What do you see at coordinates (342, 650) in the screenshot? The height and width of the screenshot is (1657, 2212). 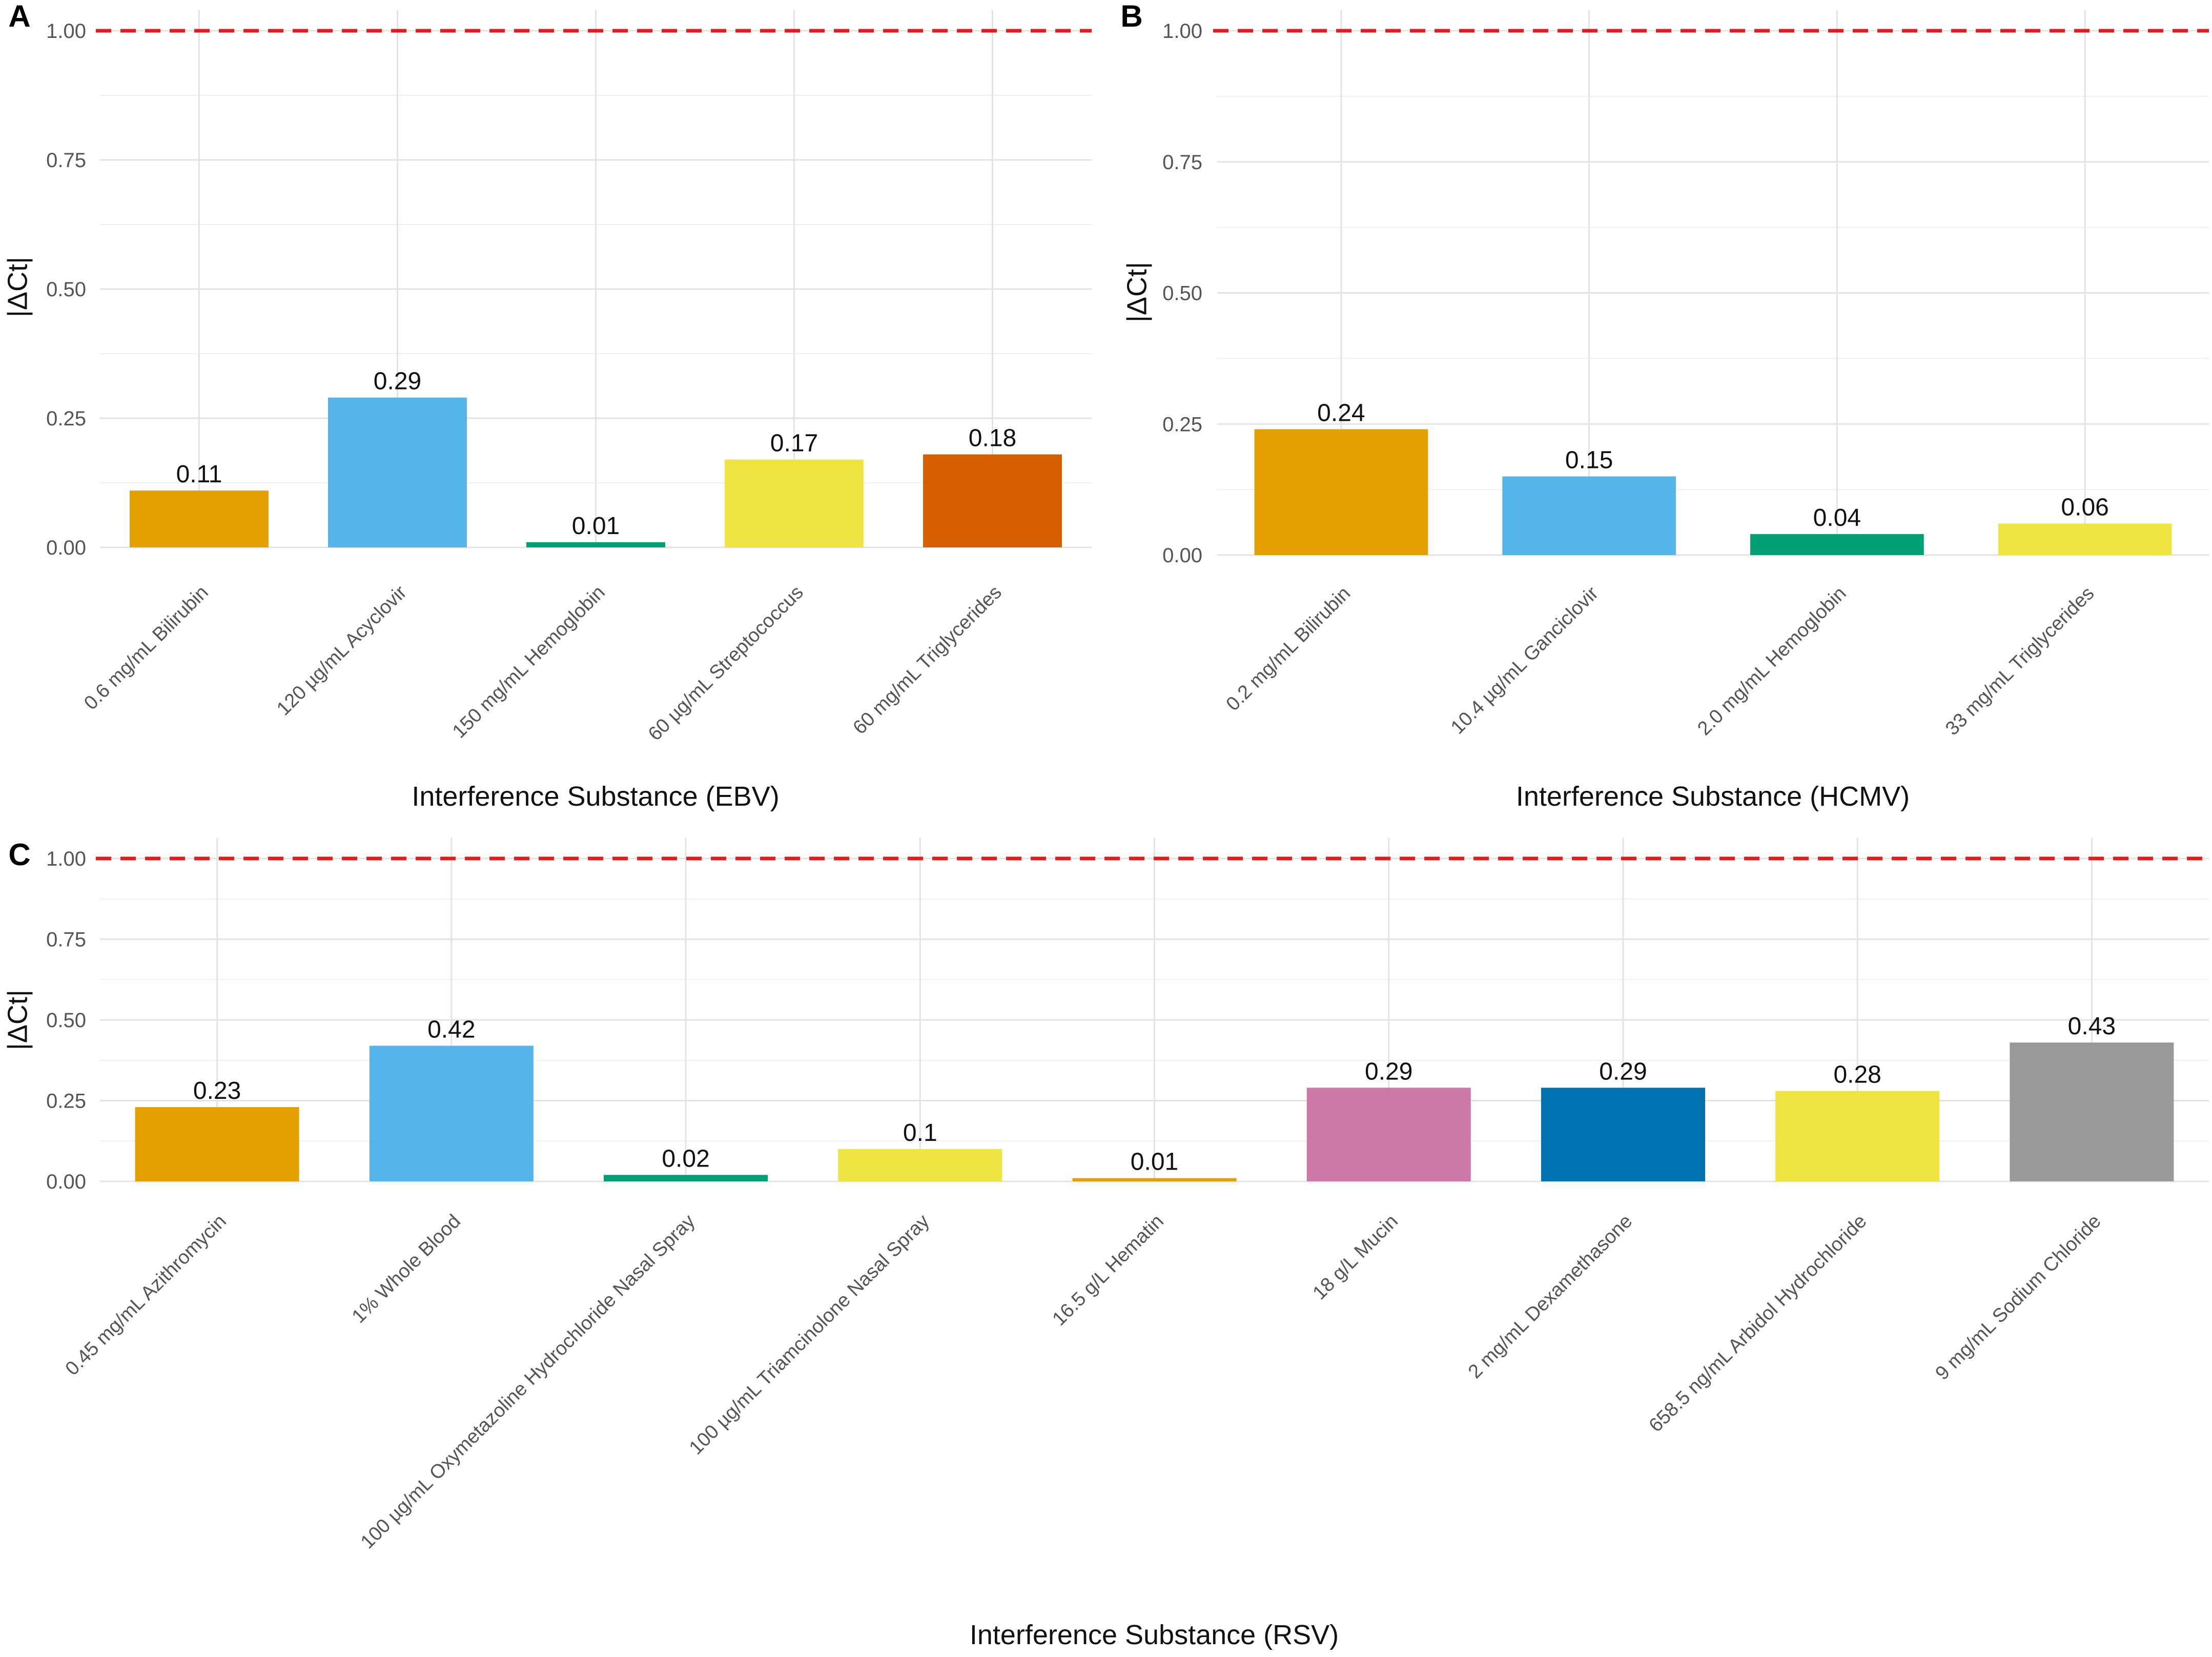 I see `x-category-label: 120 µg/mL Acyclovir` at bounding box center [342, 650].